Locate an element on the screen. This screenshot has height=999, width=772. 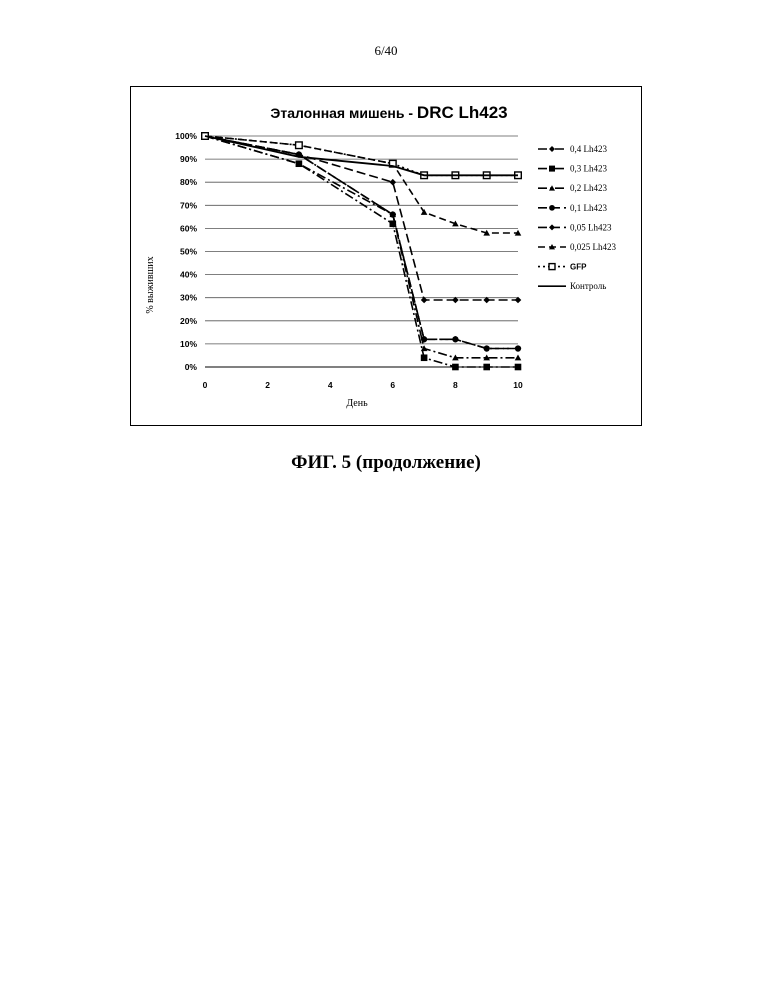
x-tick-label: 4 is located at coordinates (330, 385).